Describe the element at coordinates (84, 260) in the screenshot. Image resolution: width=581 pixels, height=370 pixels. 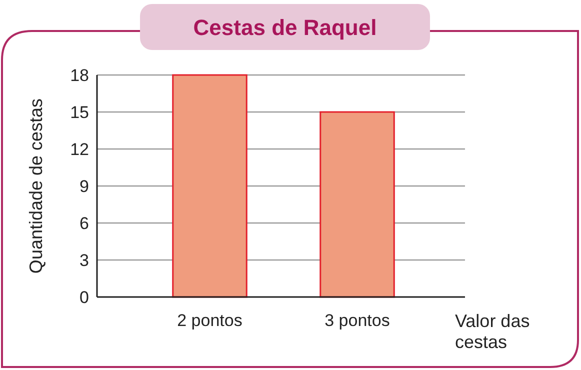
I see `y-tick-label: 3` at that location.